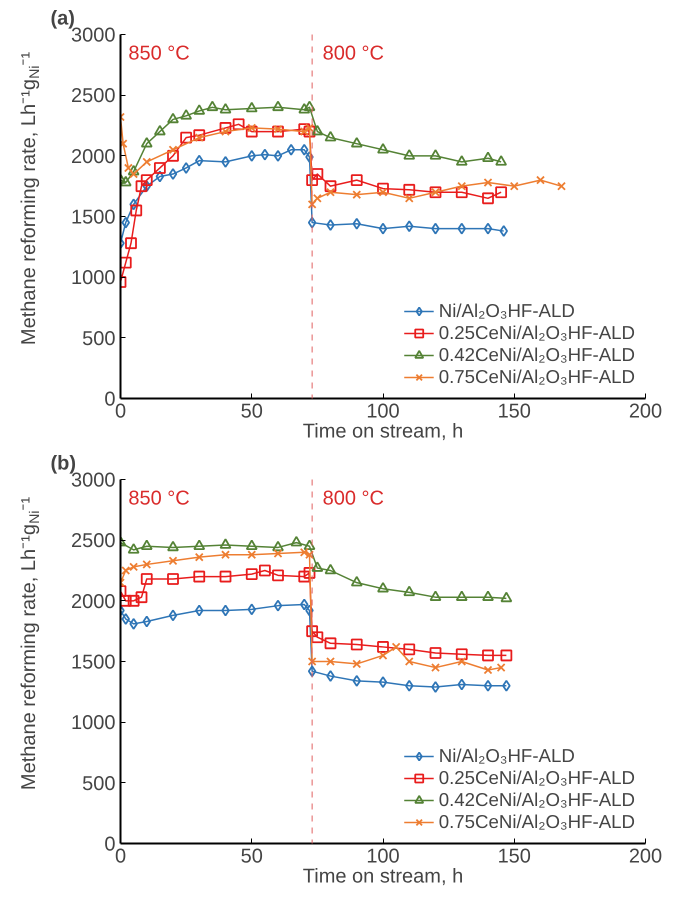 The width and height of the screenshot is (680, 901). Describe the element at coordinates (62, 19) in the screenshot. I see `chart-title: (a)` at that location.